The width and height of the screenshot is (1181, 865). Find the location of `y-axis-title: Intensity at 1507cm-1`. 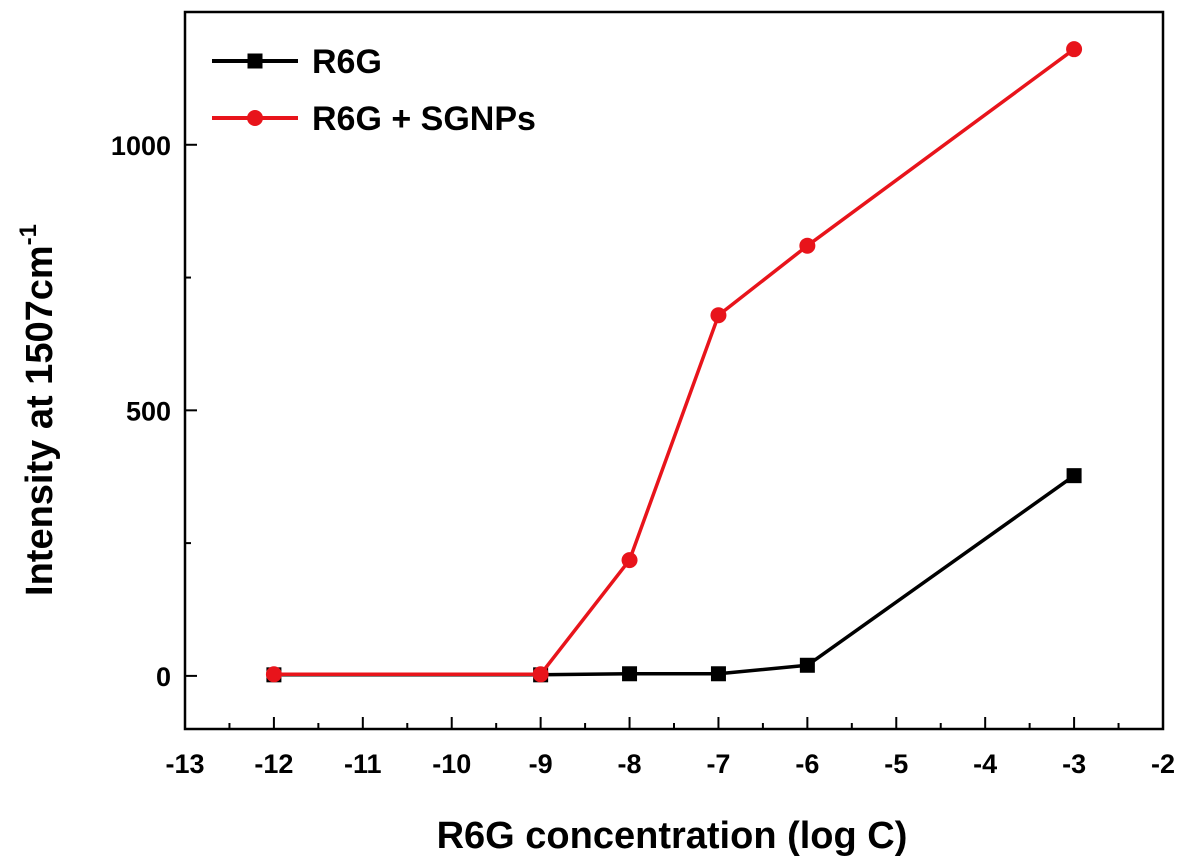

y-axis-title: Intensity at 1507cm-1 is located at coordinates (38, 410).